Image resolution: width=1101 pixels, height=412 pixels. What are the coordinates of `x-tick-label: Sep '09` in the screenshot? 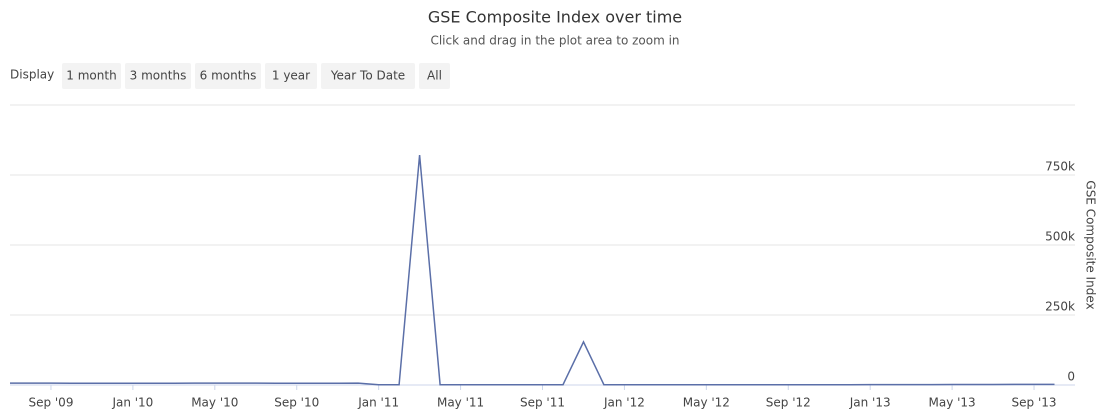 It's located at (50, 403).